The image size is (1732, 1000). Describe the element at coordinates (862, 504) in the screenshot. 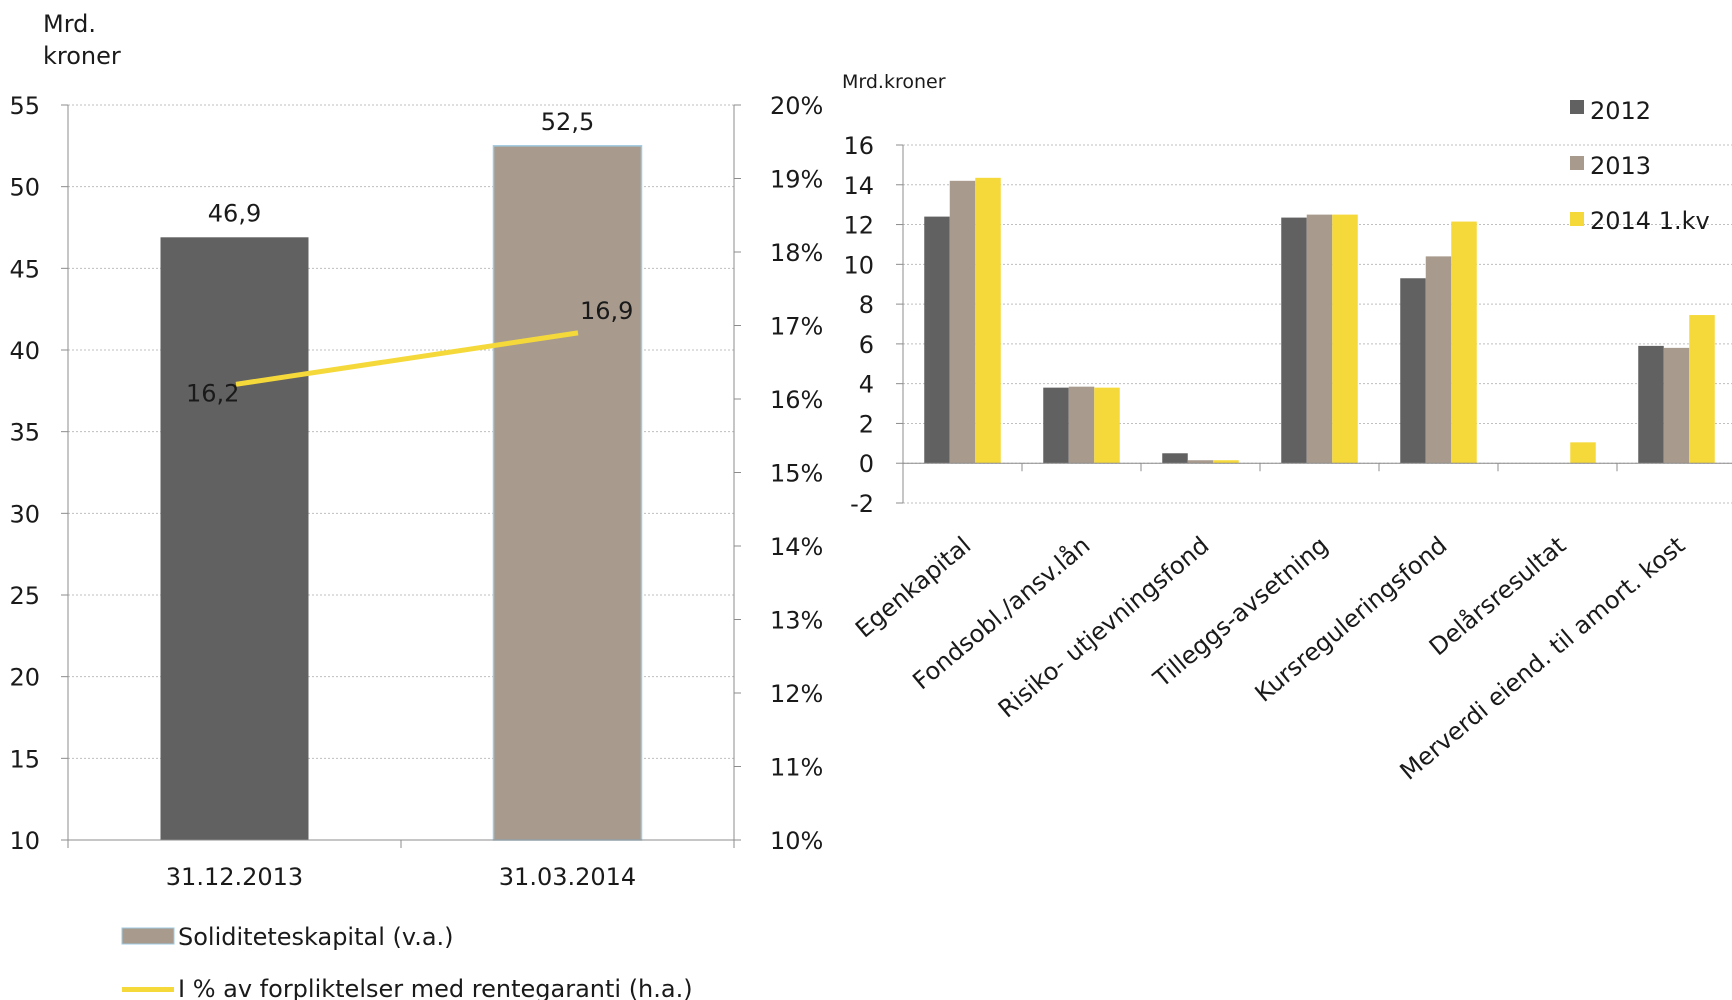

I see `right-y-tick-label: -2` at that location.